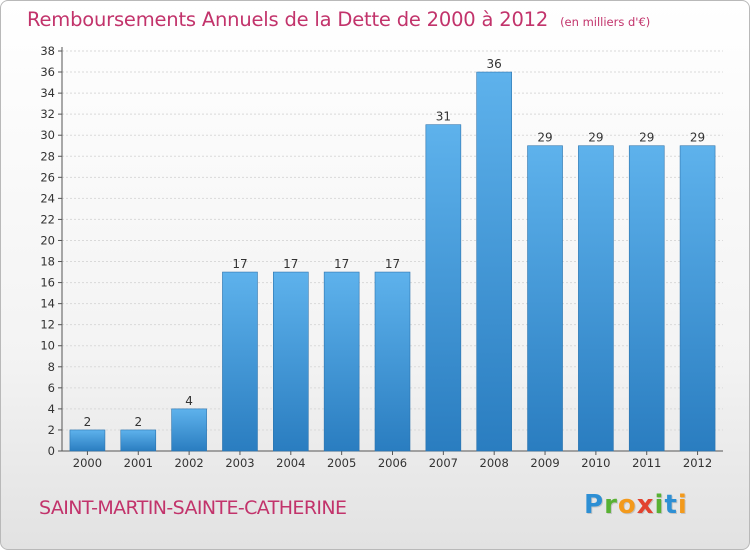 The width and height of the screenshot is (750, 550). What do you see at coordinates (605, 22) in the screenshot?
I see `chart-subtitle: (en milliers d'€)` at bounding box center [605, 22].